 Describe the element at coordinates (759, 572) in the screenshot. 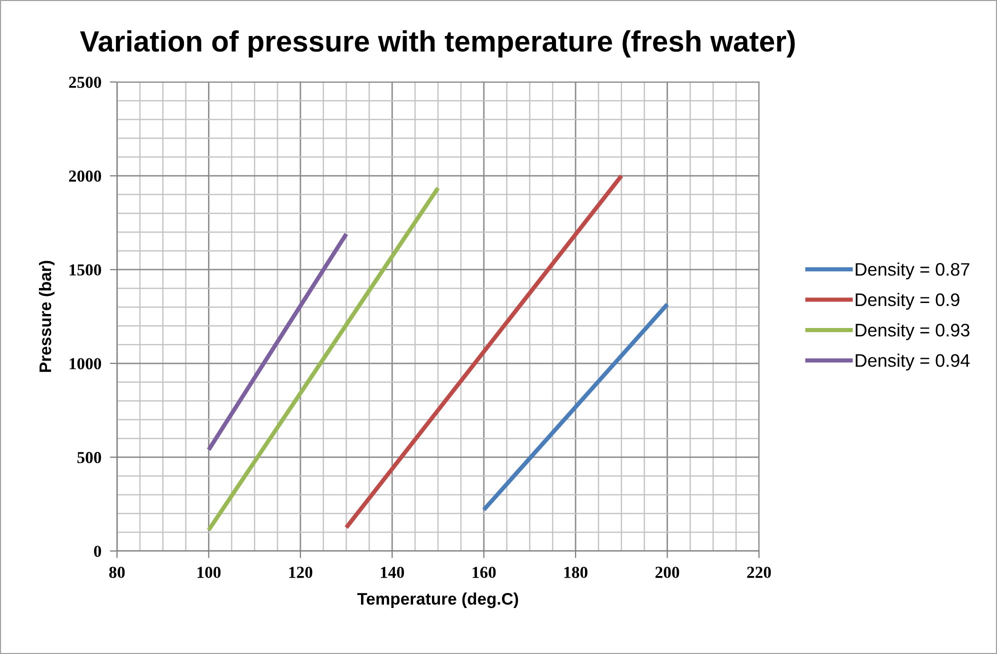

I see `x-tick-label: 220` at that location.